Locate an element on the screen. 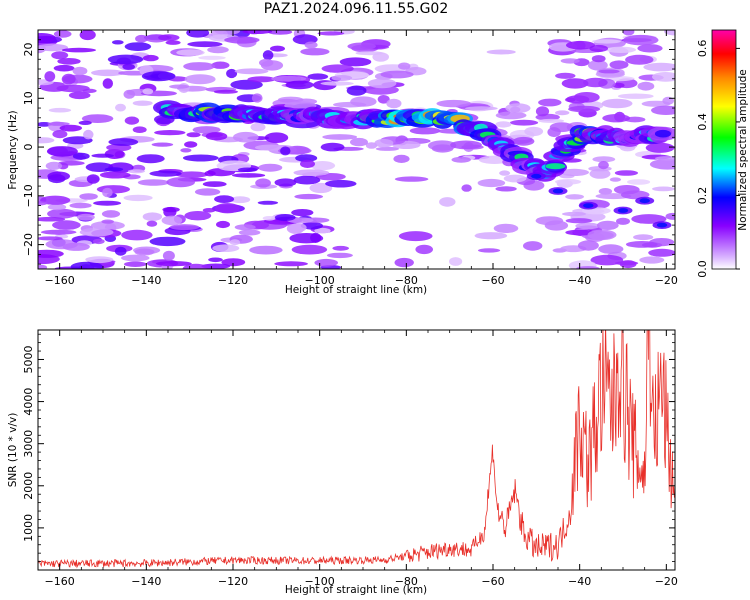  y-tick-label: 20 is located at coordinates (28, 50).